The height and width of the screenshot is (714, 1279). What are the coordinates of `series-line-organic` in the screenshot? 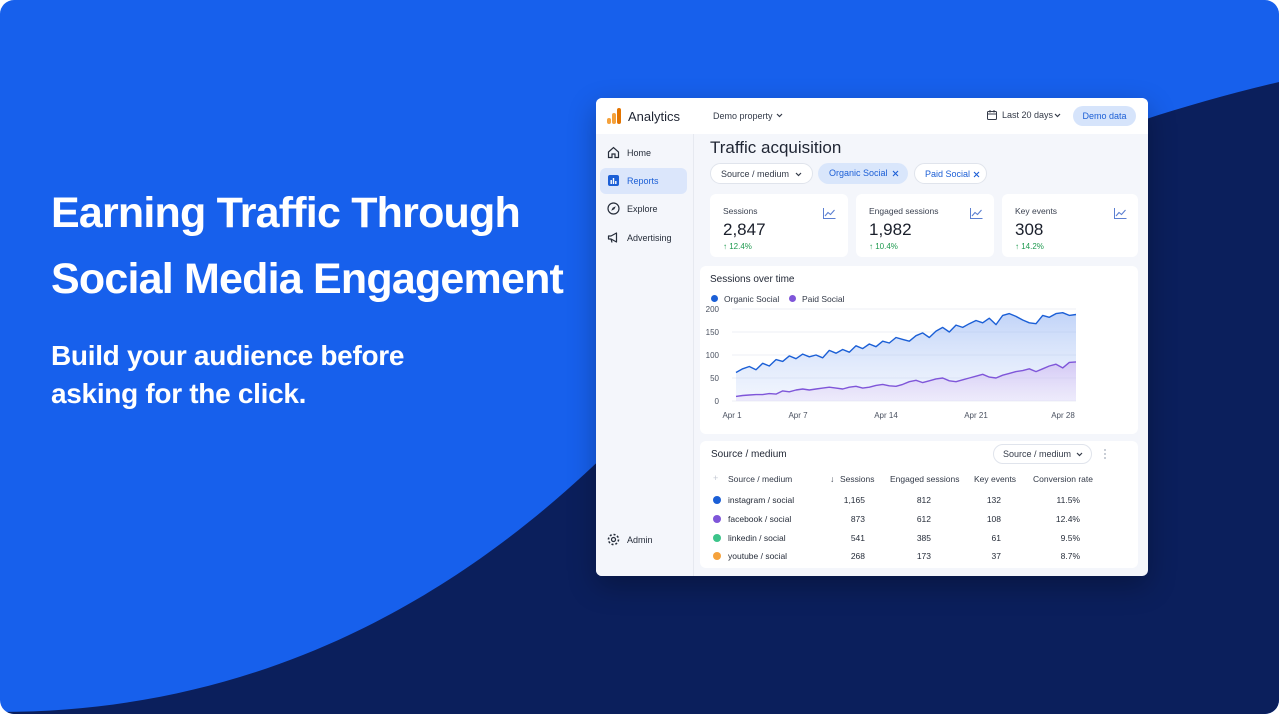 It's located at (906, 343).